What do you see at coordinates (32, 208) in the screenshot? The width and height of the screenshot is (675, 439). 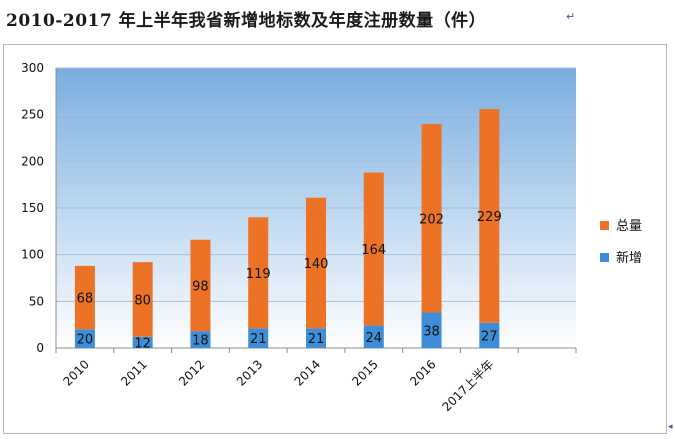 I see `y-tick-label: 150` at bounding box center [32, 208].